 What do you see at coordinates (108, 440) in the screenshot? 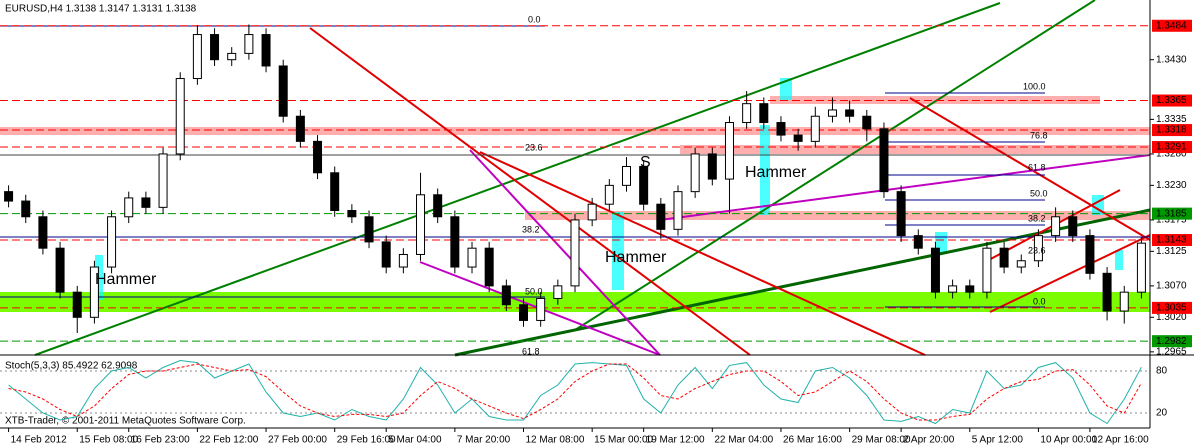
I see `x-tick-label: 15 Feb 08:00` at bounding box center [108, 440].